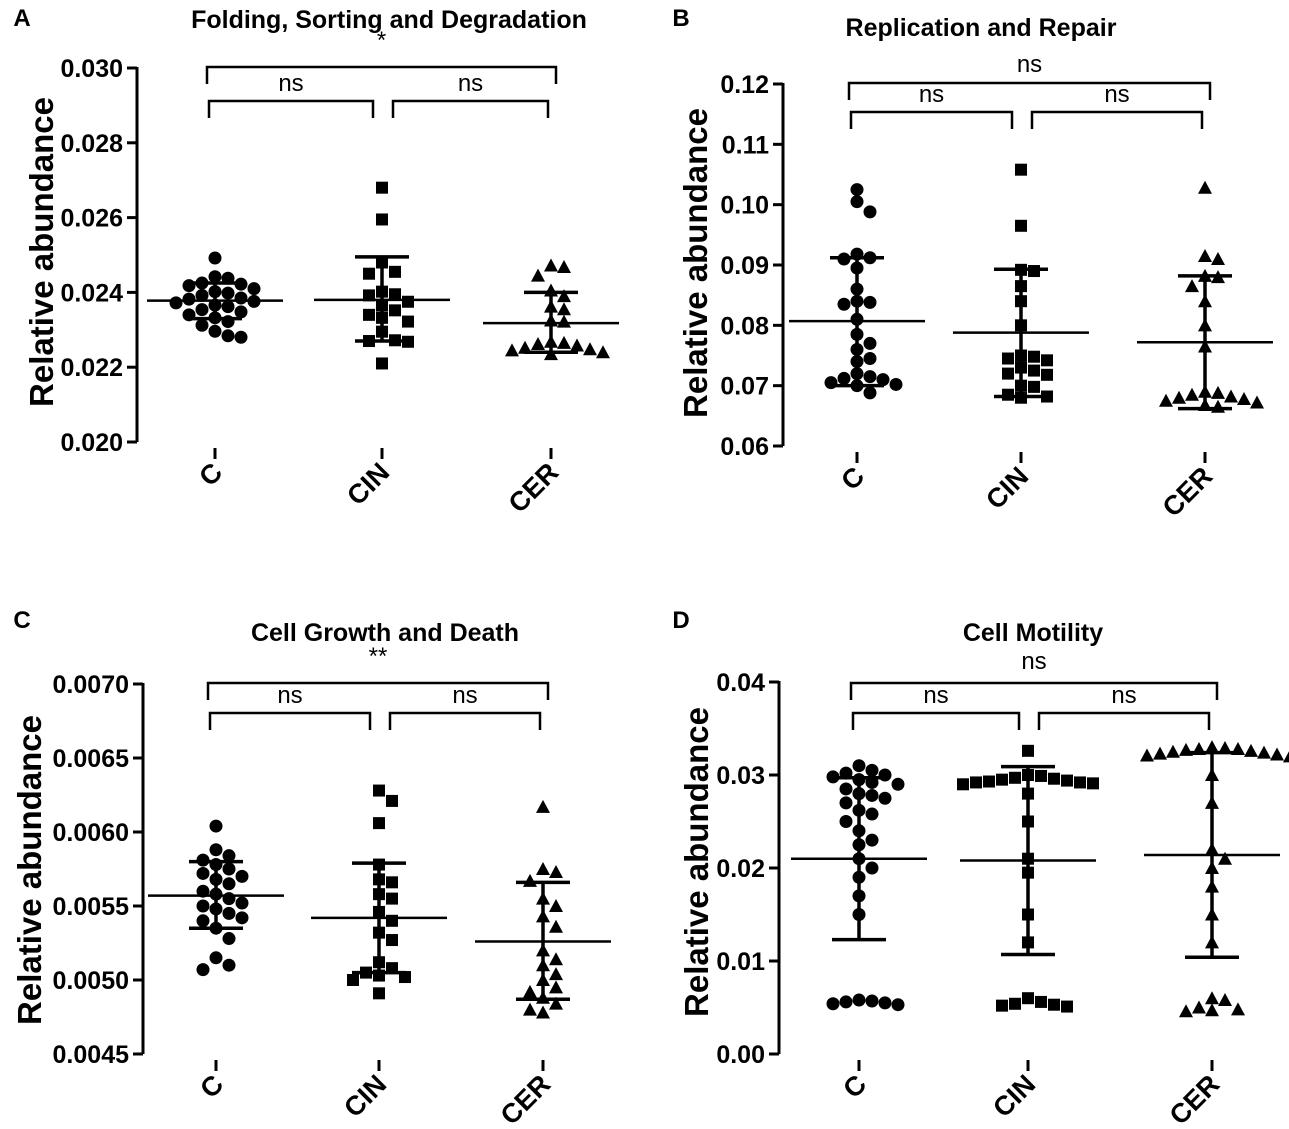 The image size is (1289, 1129). Describe the element at coordinates (91, 69) in the screenshot. I see `y-tick-label: 0.030` at that location.